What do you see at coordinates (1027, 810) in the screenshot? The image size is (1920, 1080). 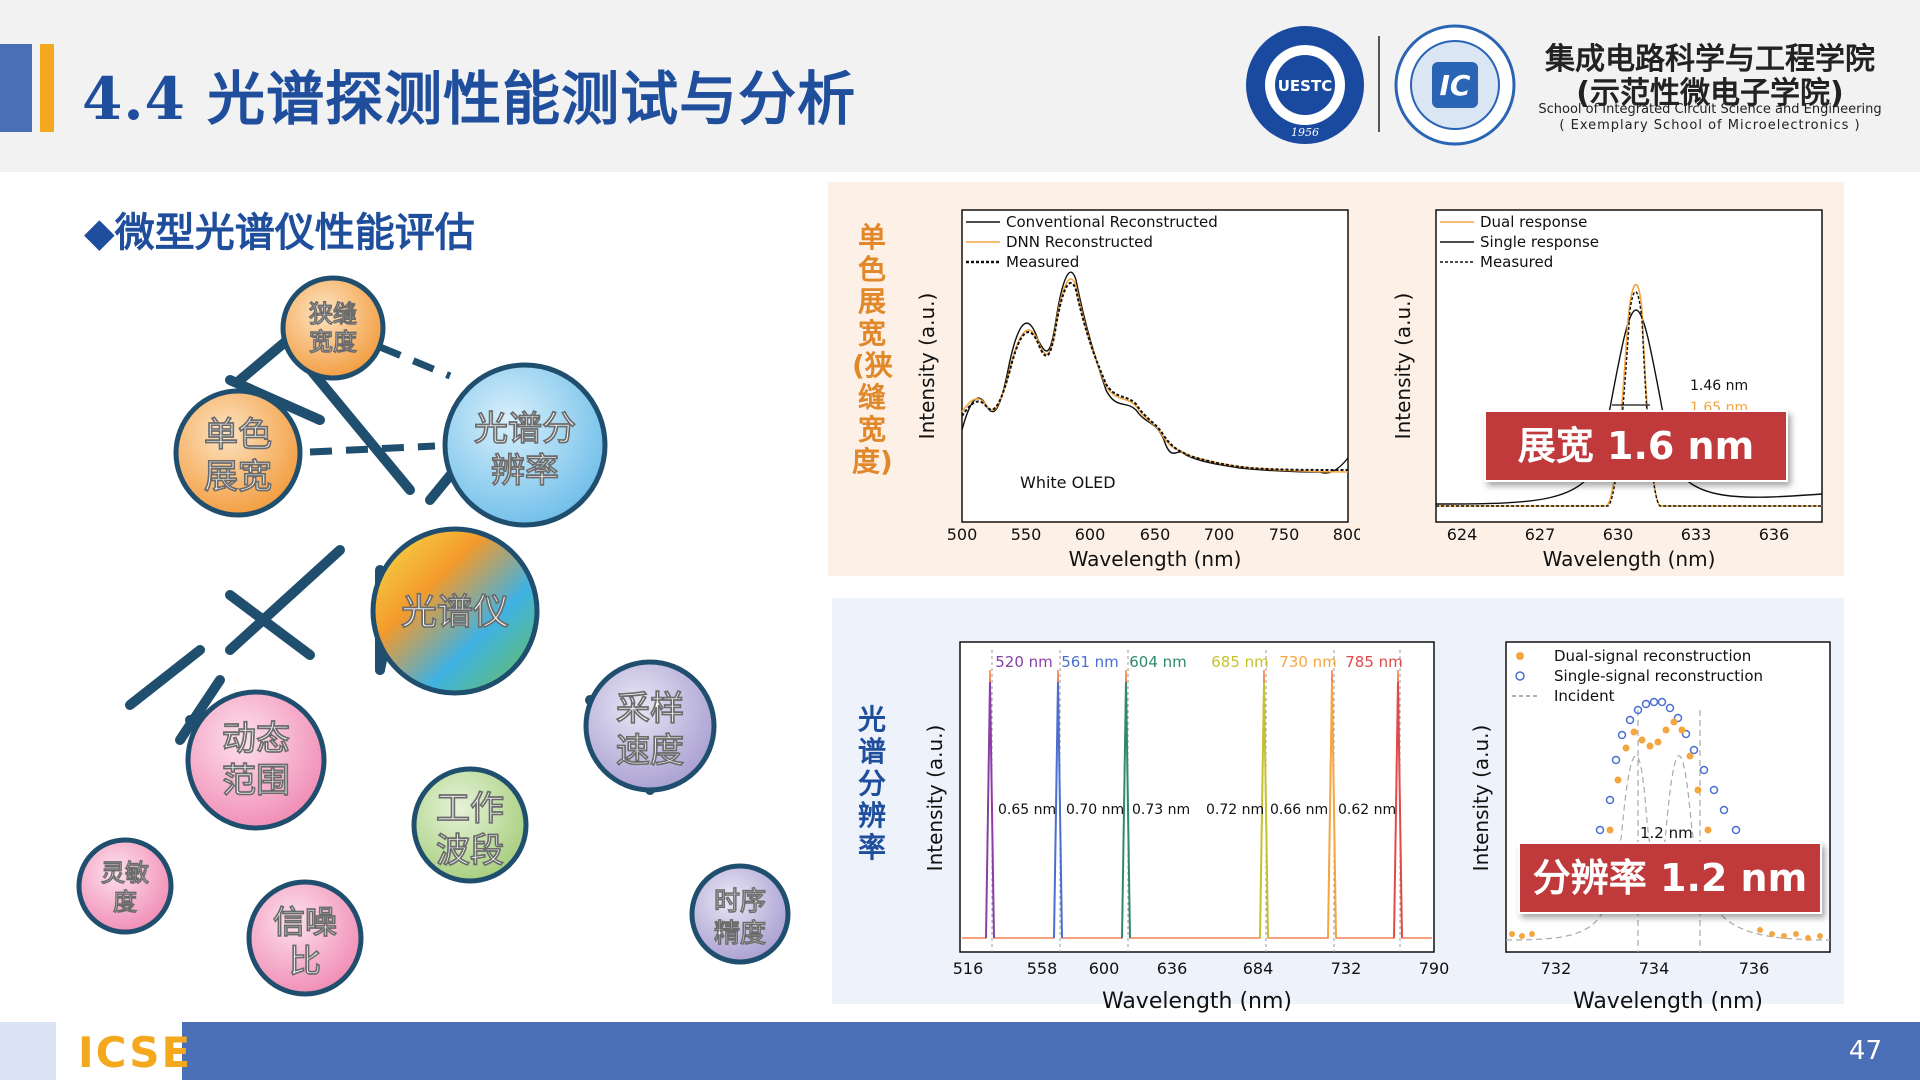 I see `width-label: 0.65 nm` at bounding box center [1027, 810].